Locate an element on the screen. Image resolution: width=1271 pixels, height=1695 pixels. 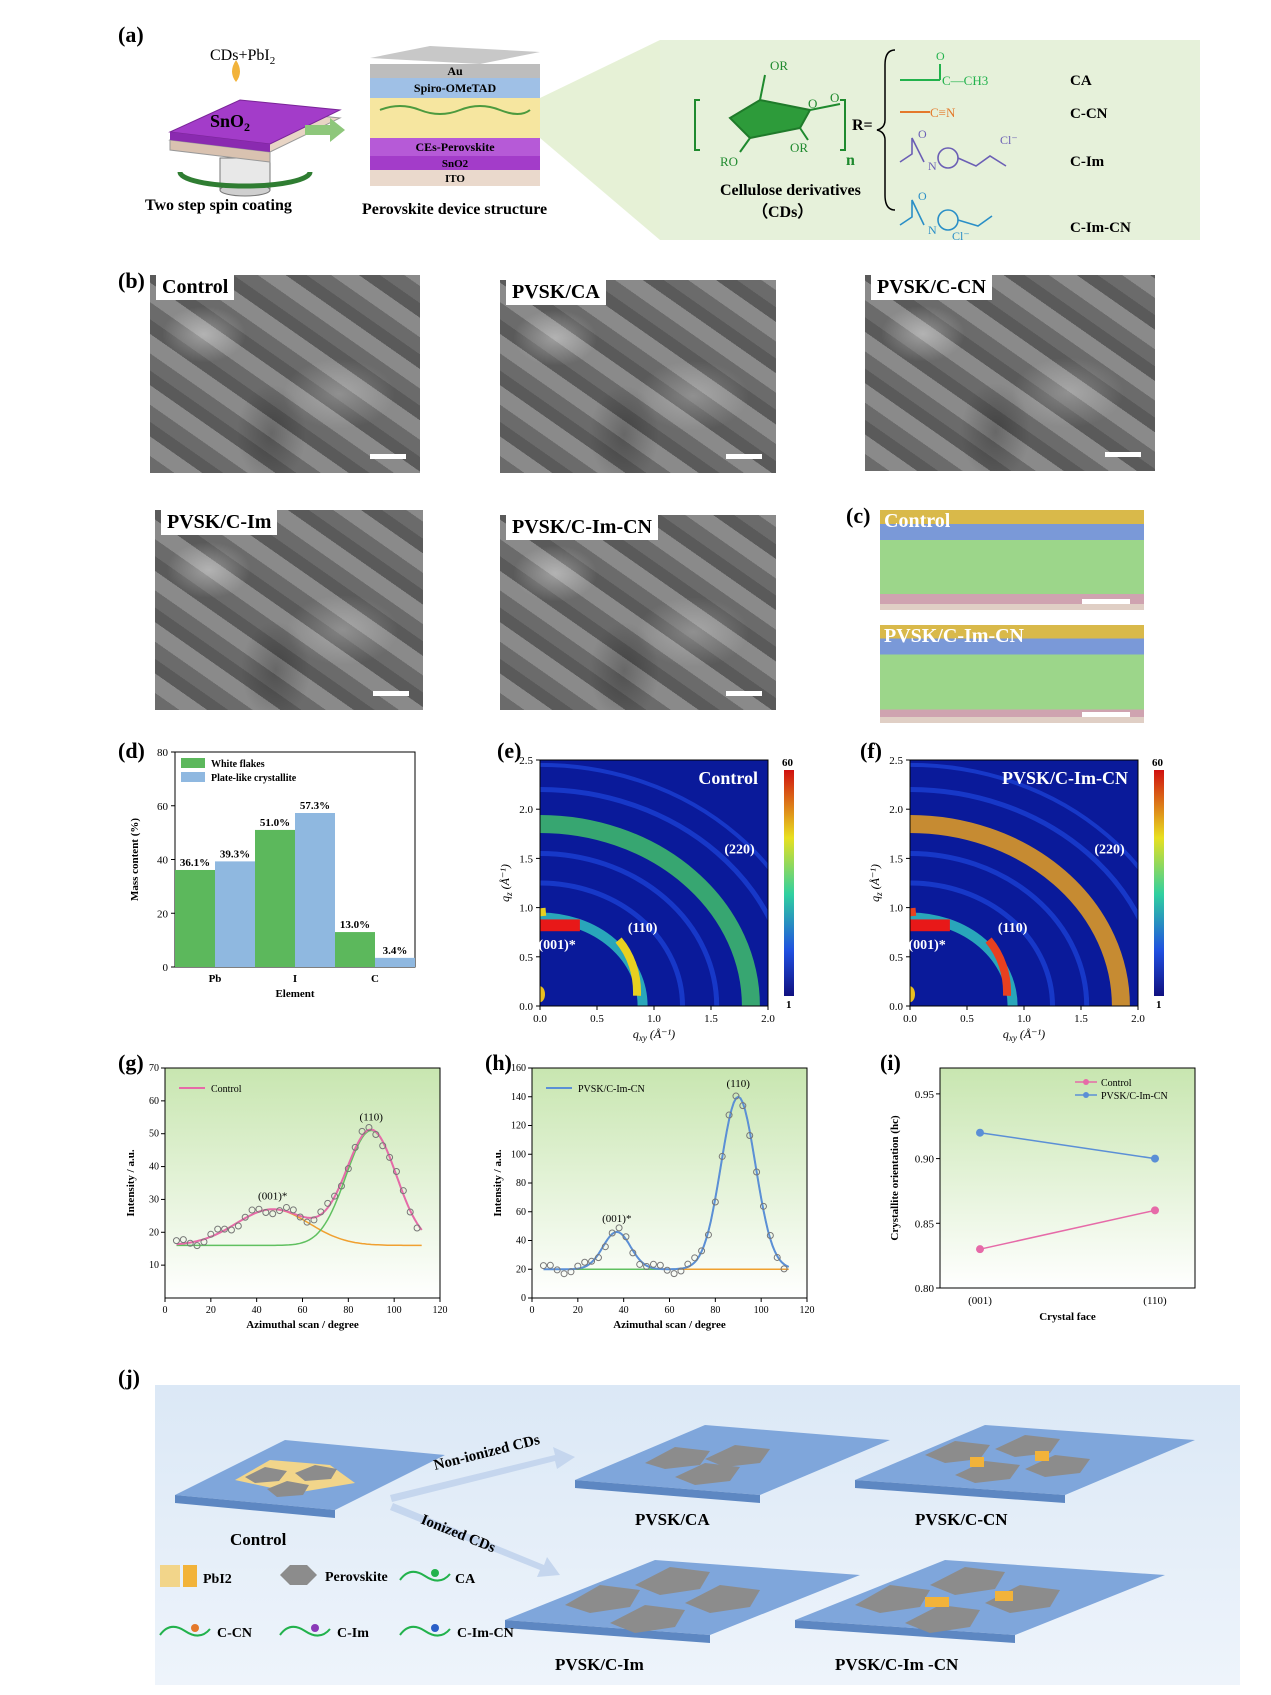
y-tick-label: 30 is located at coordinates (154, 1199).